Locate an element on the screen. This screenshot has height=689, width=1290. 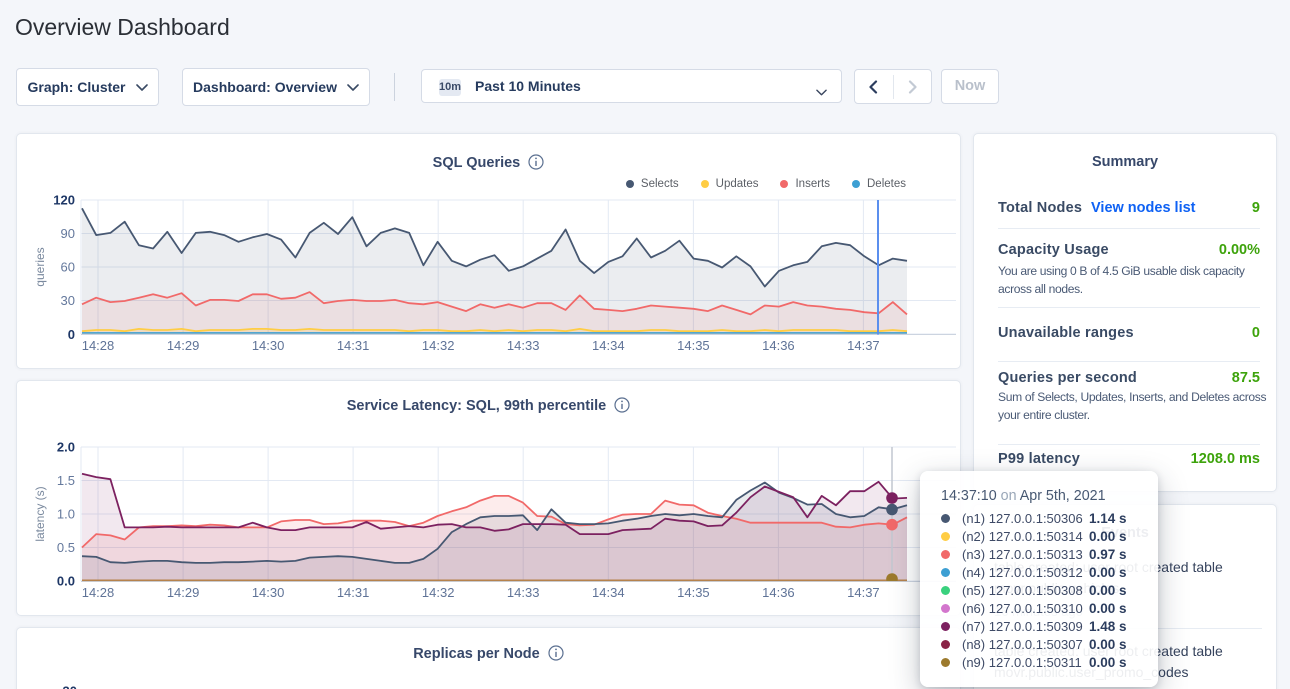
svg-text: 0 is located at coordinates (71, 334).